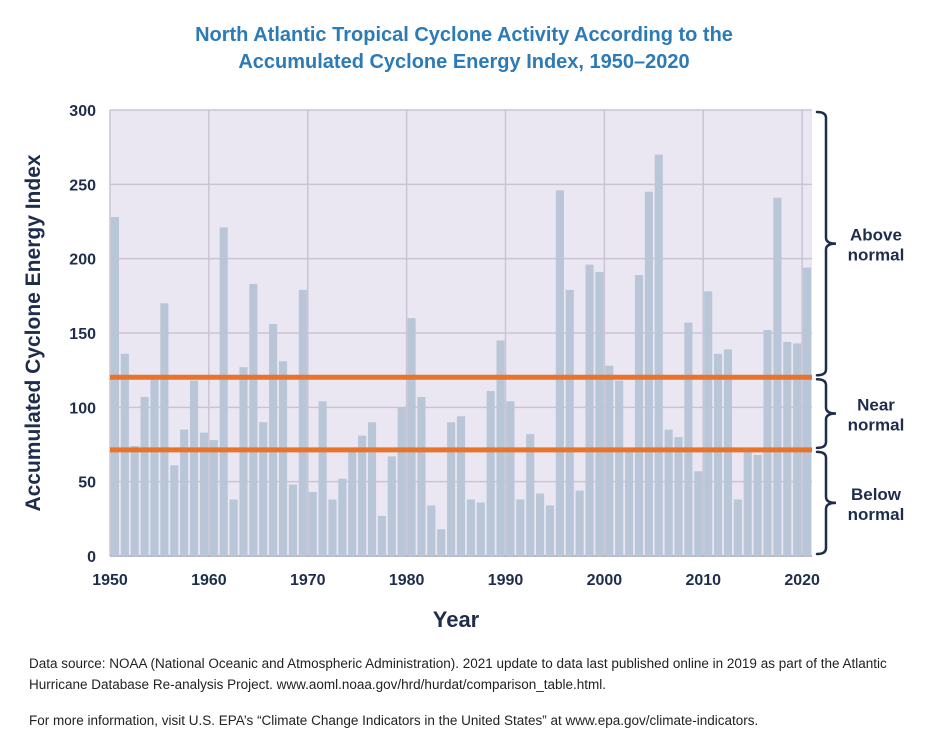 The image size is (928, 755). What do you see at coordinates (451, 489) in the screenshot?
I see `bar-1984` at bounding box center [451, 489].